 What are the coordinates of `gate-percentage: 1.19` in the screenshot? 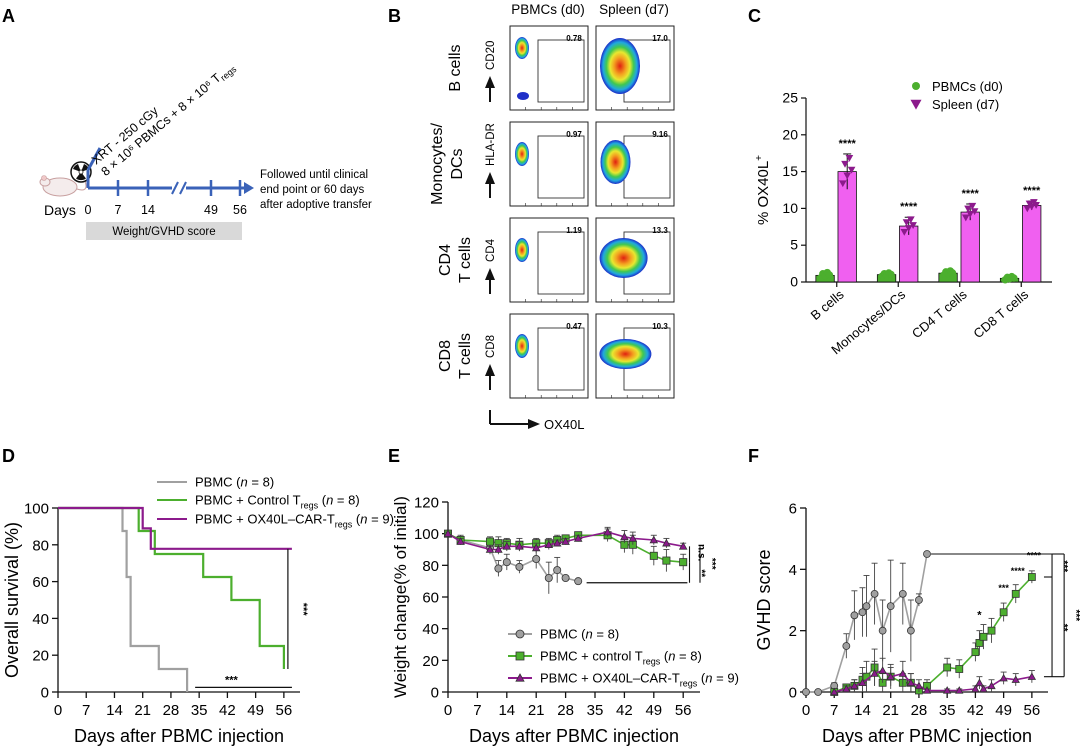 It's located at (574, 230).